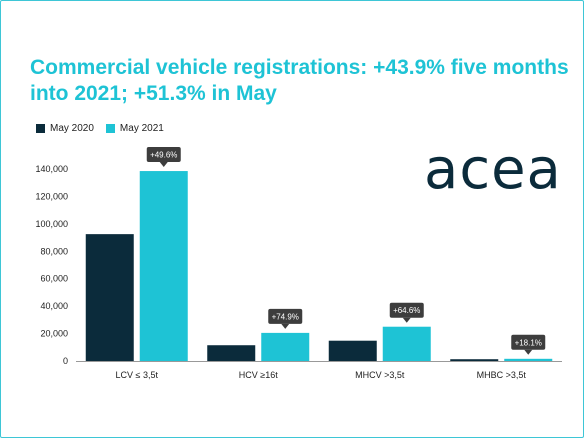 Image resolution: width=584 pixels, height=438 pixels. Describe the element at coordinates (380, 375) in the screenshot. I see `x-category-label: MHCV >3,5t` at that location.